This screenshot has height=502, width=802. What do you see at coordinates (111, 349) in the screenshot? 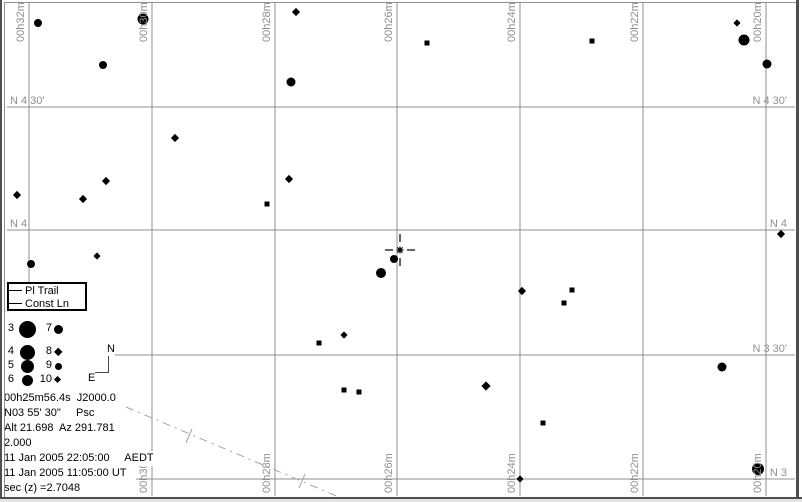
I see `compass-north-label: N` at bounding box center [111, 349].